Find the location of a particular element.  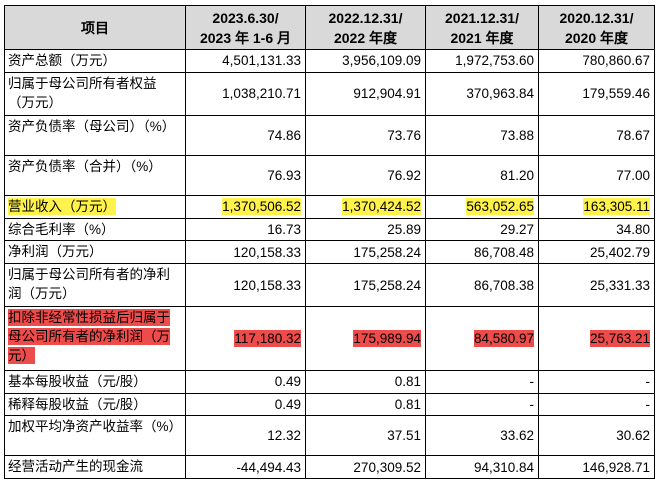

table-row: 基本每股收益（元/股） 0.49 0.81- - is located at coordinates (329, 381).